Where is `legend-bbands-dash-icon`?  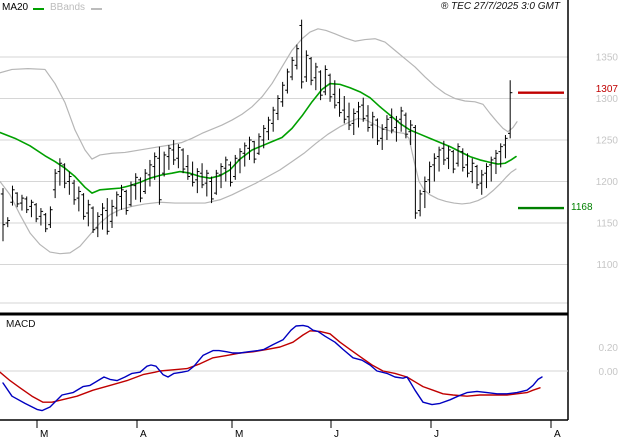 legend-bbands-dash-icon is located at coordinates (96, 9).